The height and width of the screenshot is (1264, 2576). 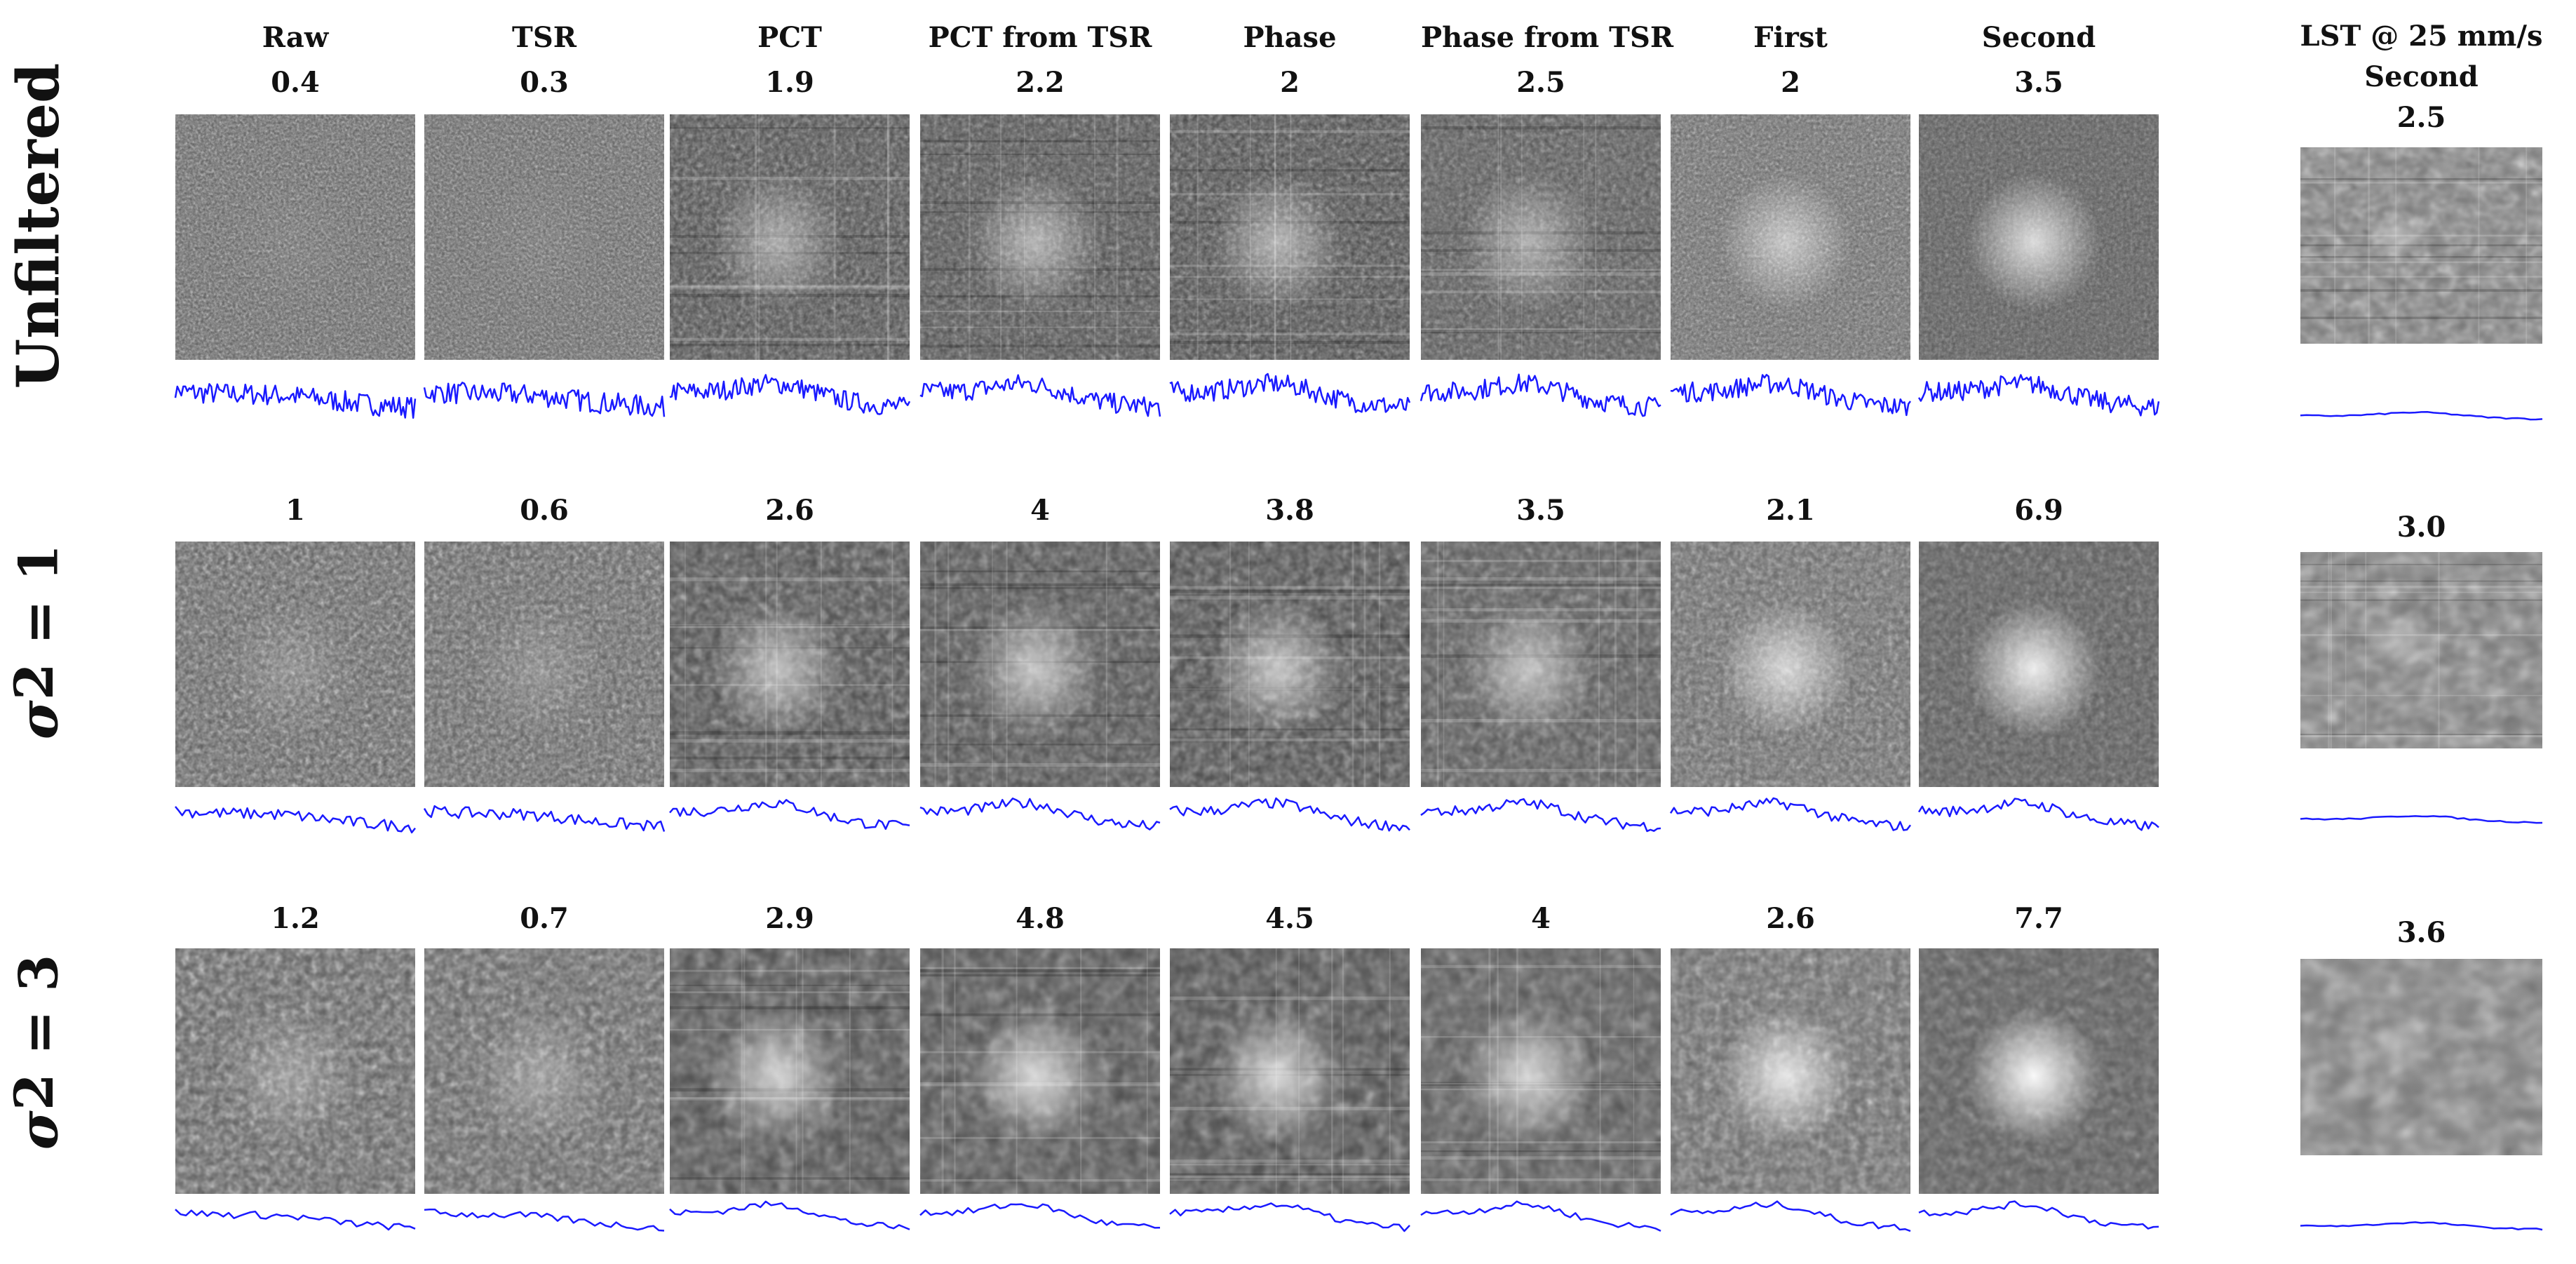 I want to click on score-sigma1-second: 6.9, so click(x=2038, y=511).